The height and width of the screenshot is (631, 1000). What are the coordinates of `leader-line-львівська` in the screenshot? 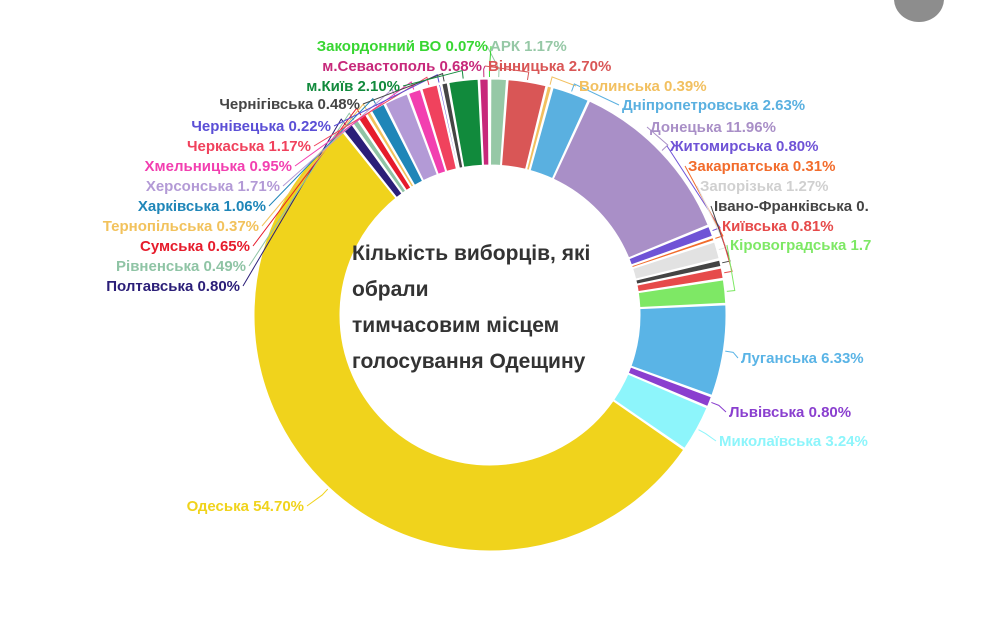 It's located at (719, 407).